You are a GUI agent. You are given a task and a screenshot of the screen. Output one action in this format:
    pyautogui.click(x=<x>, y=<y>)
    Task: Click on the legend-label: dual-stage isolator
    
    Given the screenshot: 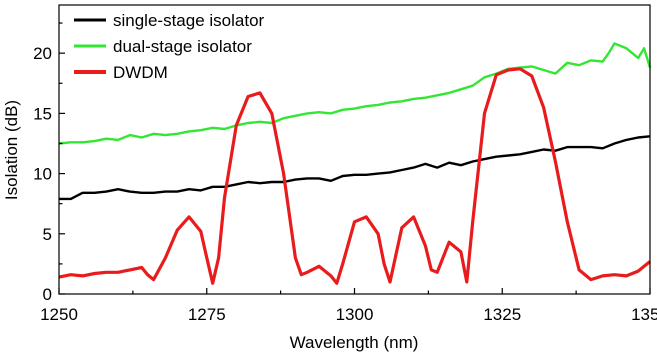 What is the action you would take?
    pyautogui.click(x=182, y=46)
    